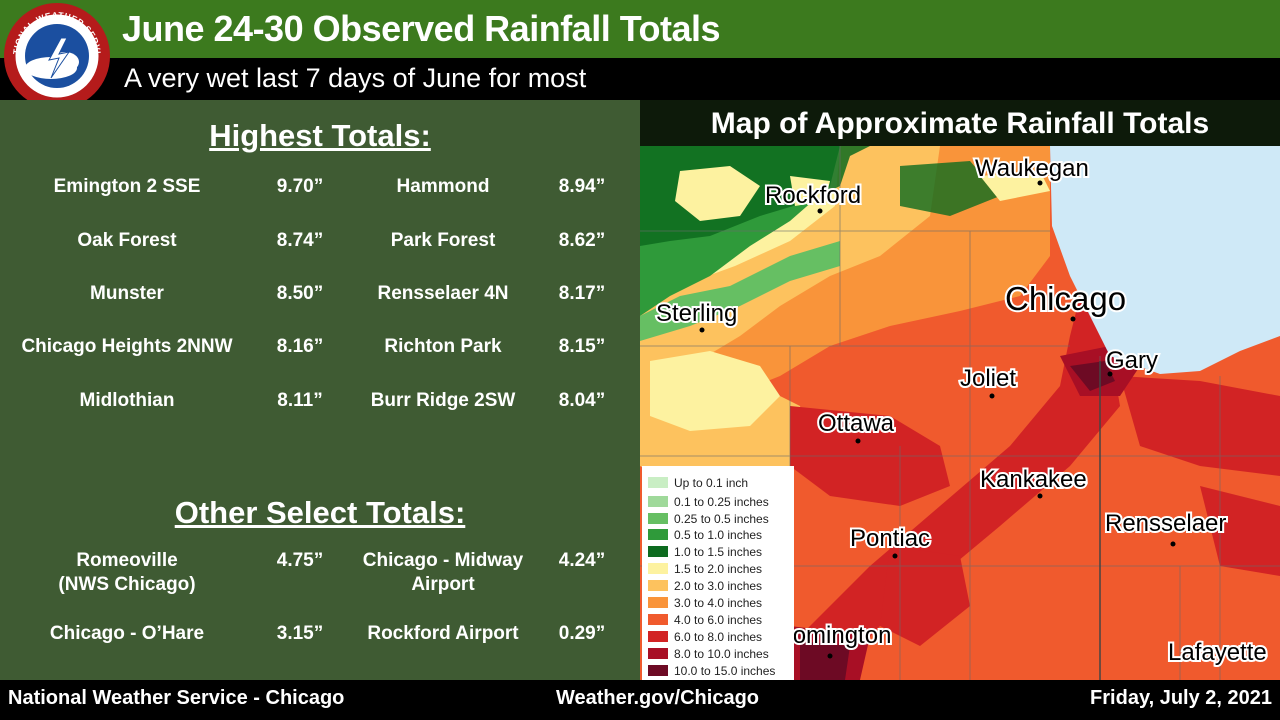  I want to click on footer-office: National Weather Service - Chicago, so click(176, 698).